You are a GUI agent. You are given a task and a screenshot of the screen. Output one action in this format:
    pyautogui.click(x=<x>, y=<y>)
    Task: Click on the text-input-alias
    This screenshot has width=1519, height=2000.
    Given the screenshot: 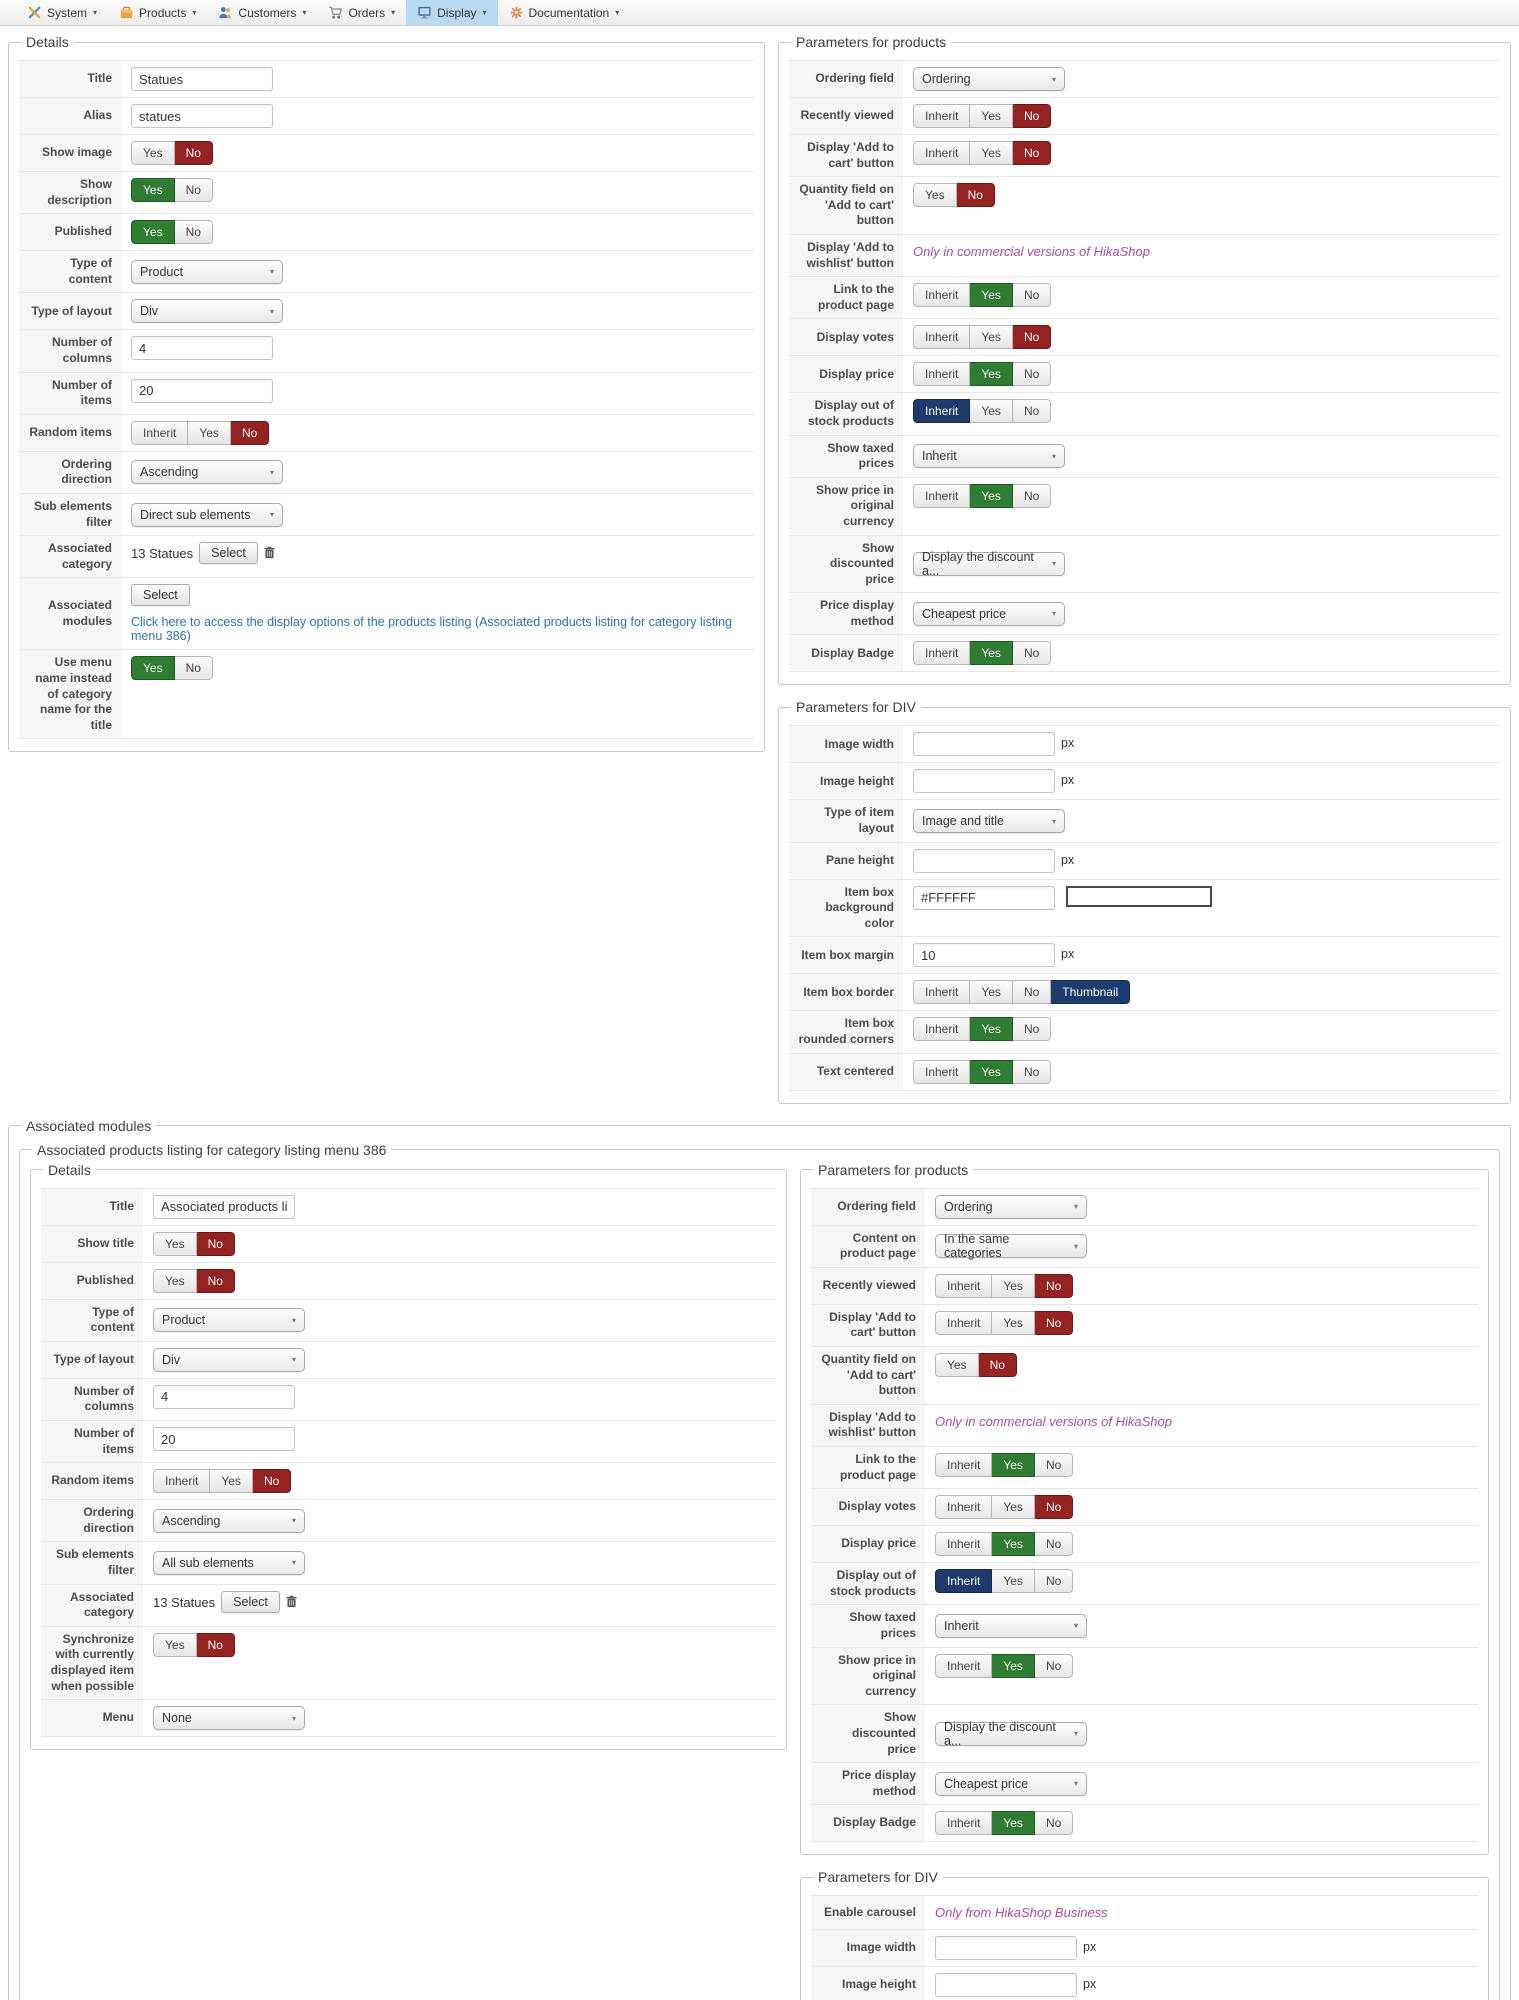 What is the action you would take?
    pyautogui.click(x=202, y=116)
    